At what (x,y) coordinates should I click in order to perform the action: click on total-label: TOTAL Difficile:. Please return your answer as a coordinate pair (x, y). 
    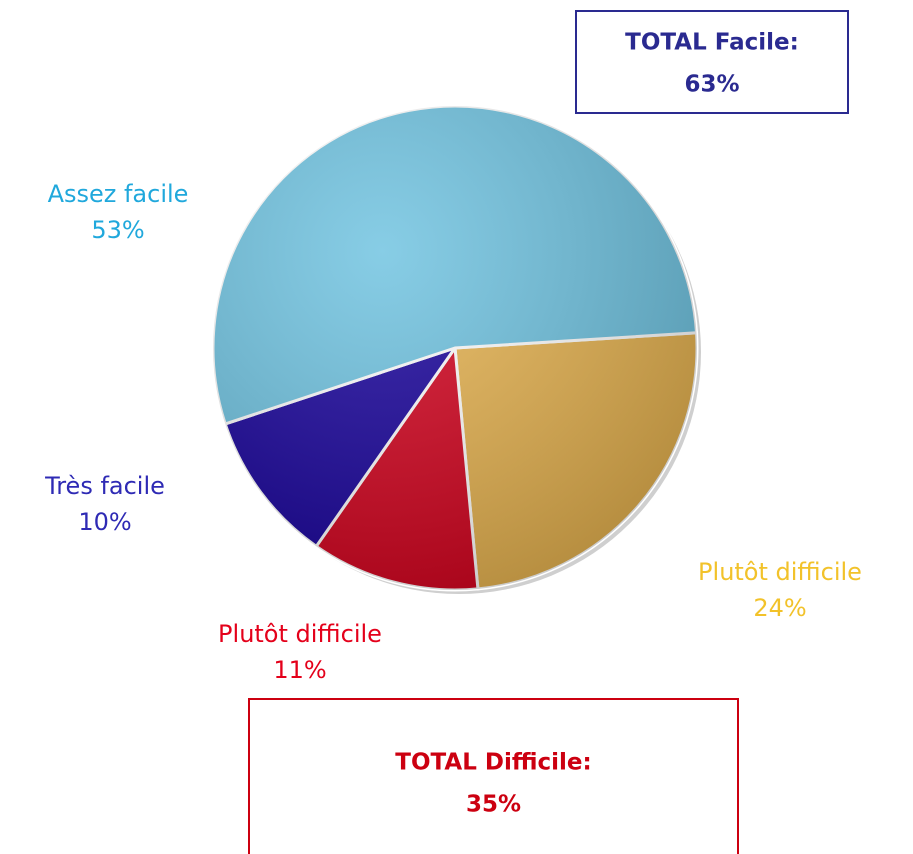
    Looking at the image, I should click on (493, 763).